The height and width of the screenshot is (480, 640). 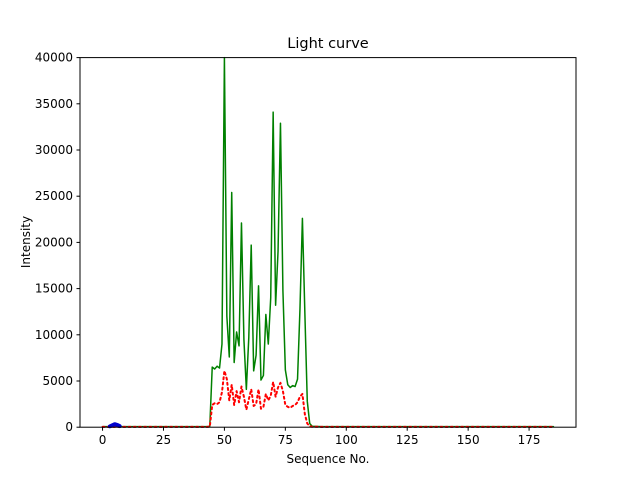 I want to click on y-tick-label: 20000, so click(x=54, y=242).